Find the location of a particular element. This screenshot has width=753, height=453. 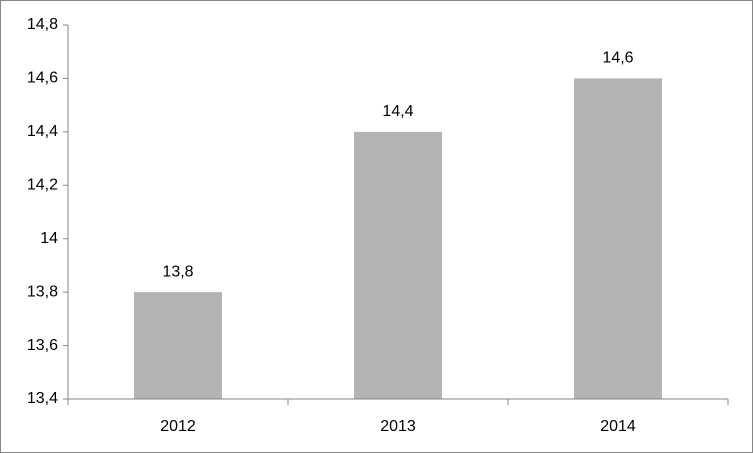

y-tick-label: 14,4 is located at coordinates (42, 131).